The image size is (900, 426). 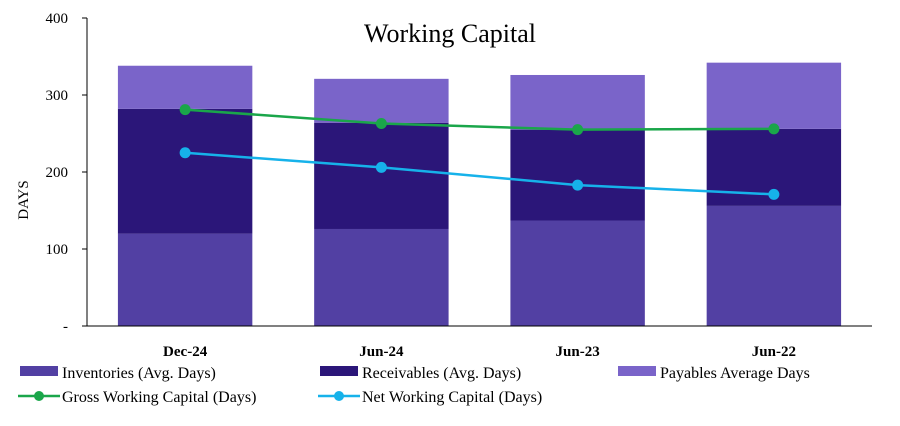 What do you see at coordinates (452, 397) in the screenshot?
I see `legend-label: Net Working Capital (Days)` at bounding box center [452, 397].